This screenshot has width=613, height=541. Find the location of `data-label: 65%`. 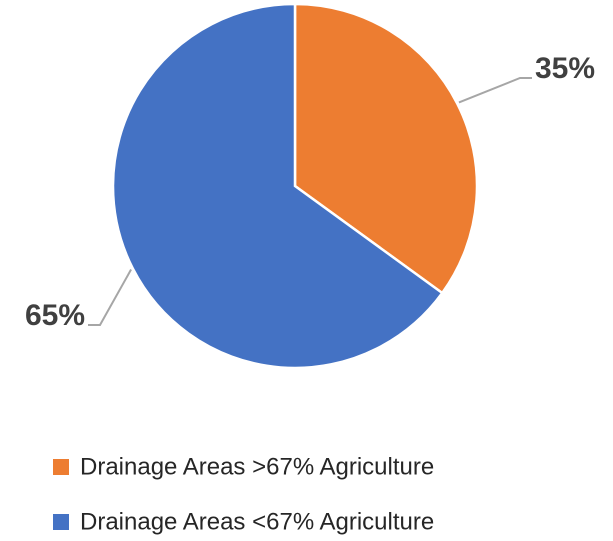

data-label: 65% is located at coordinates (55, 315).